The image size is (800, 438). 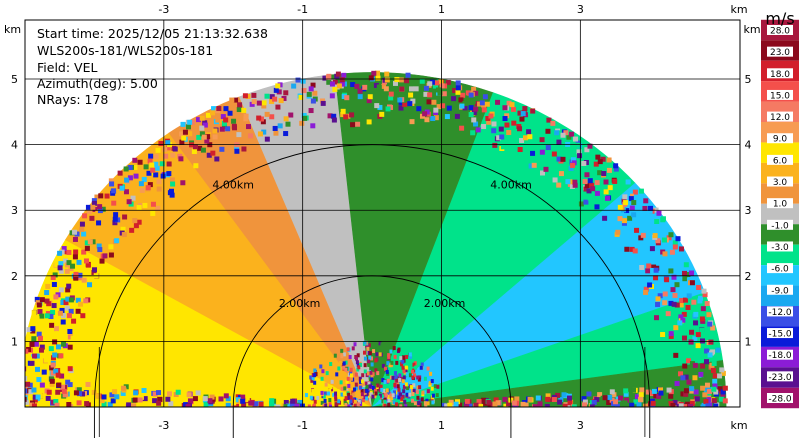 What do you see at coordinates (780, 400) in the screenshot?
I see `colorbar-tick-label: -28.0` at bounding box center [780, 400].